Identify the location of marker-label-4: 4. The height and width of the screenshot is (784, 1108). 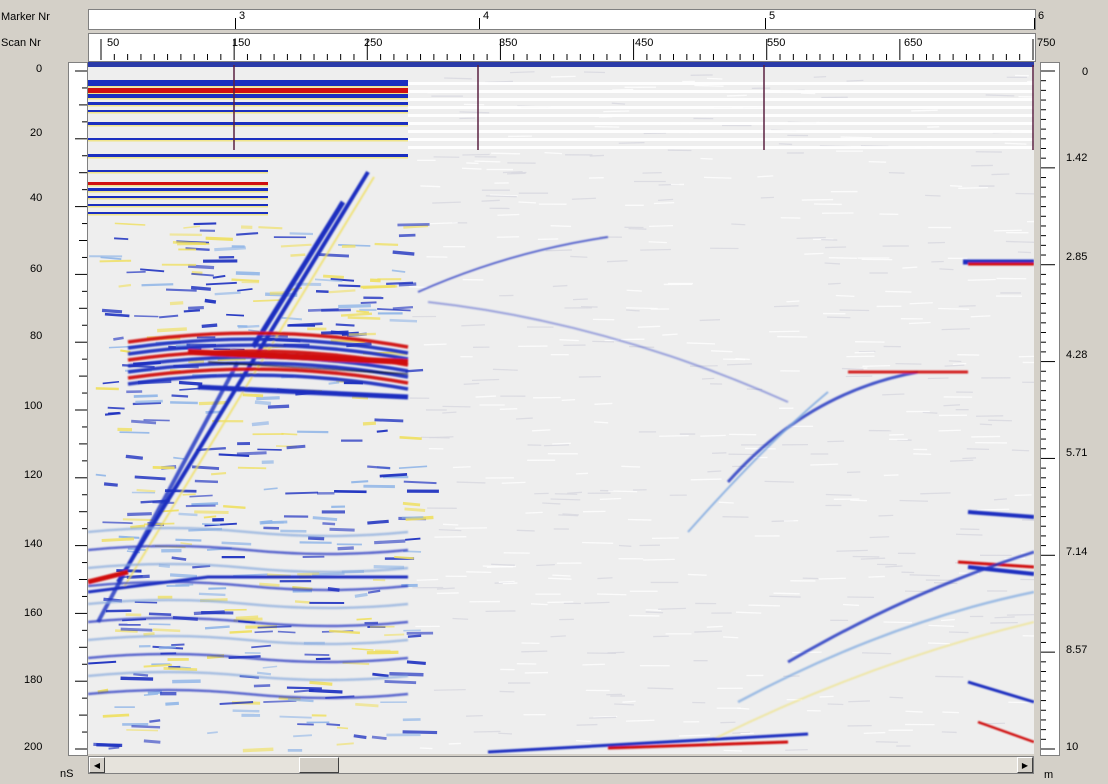
(486, 16).